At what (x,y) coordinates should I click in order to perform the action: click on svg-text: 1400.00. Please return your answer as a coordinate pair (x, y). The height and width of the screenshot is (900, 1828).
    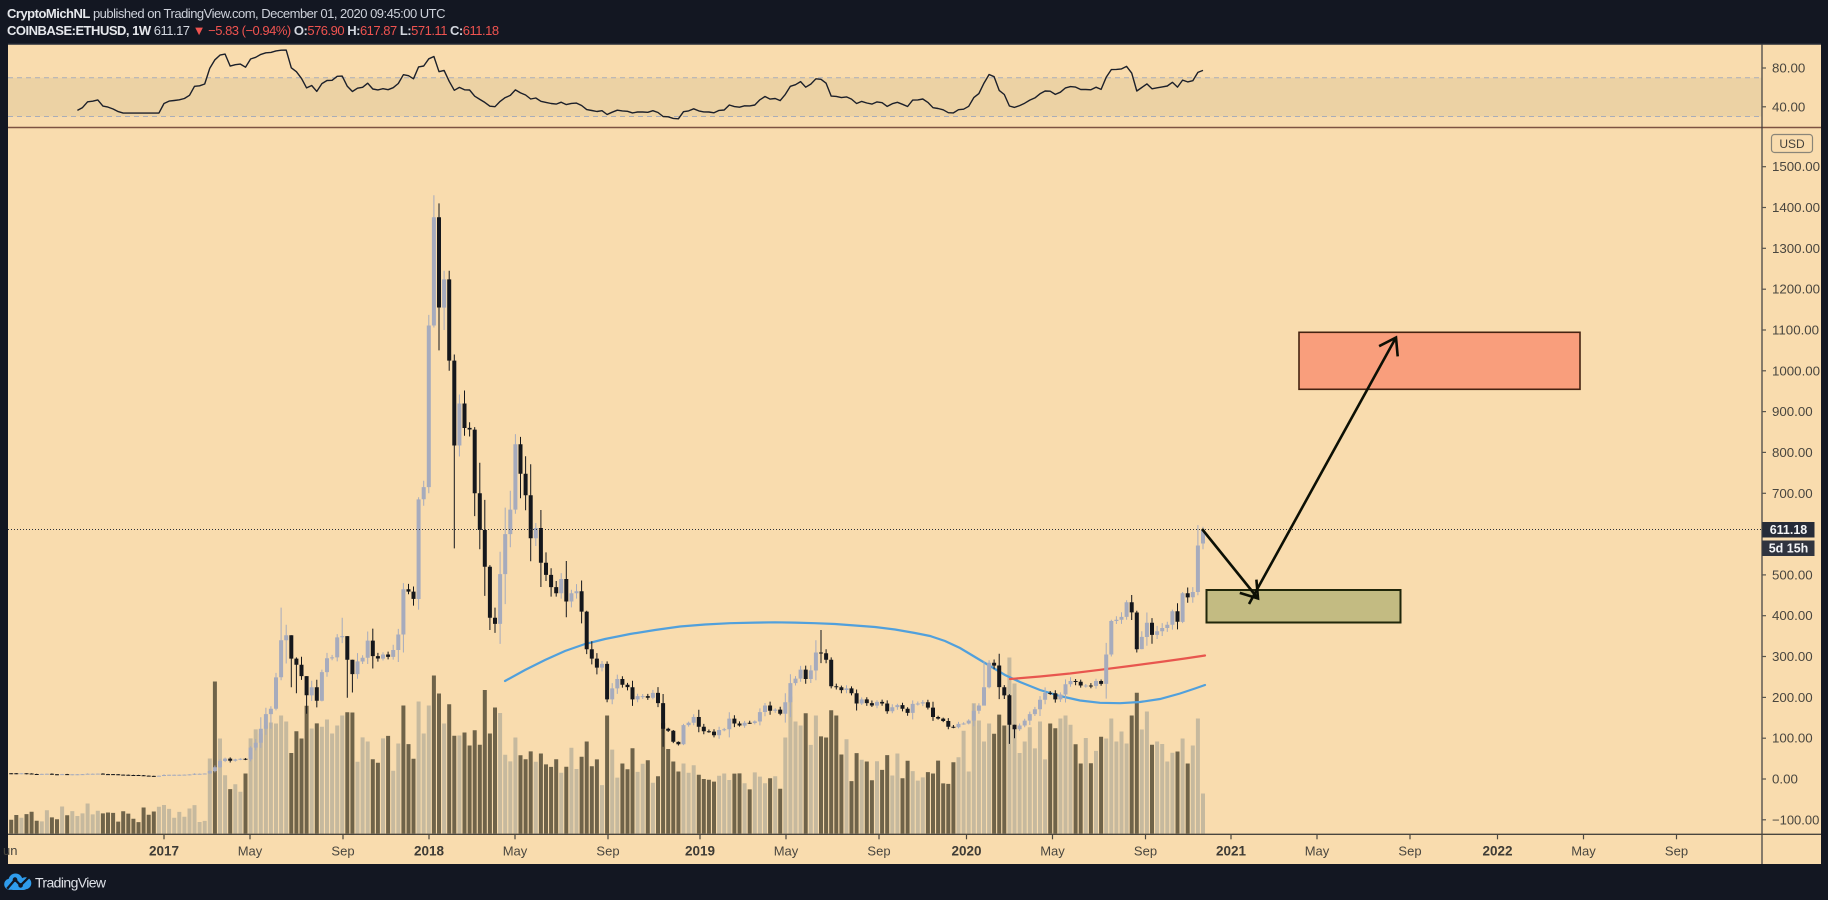
    Looking at the image, I should click on (1796, 207).